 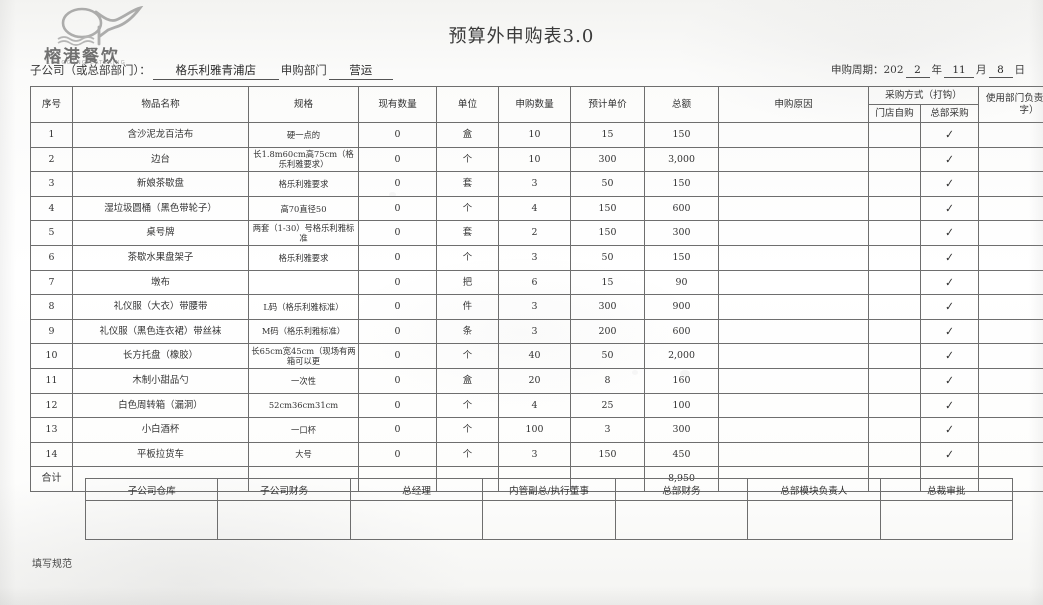 I want to click on cell-name: 小白酒杯, so click(x=160, y=430).